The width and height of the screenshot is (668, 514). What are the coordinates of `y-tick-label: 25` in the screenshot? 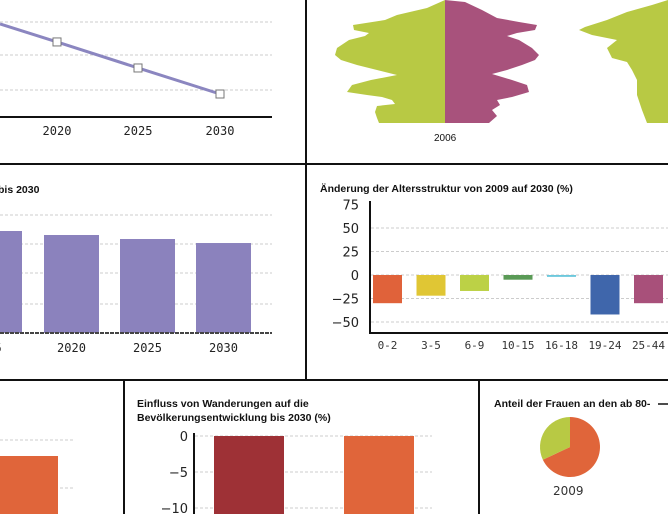 It's located at (350, 253).